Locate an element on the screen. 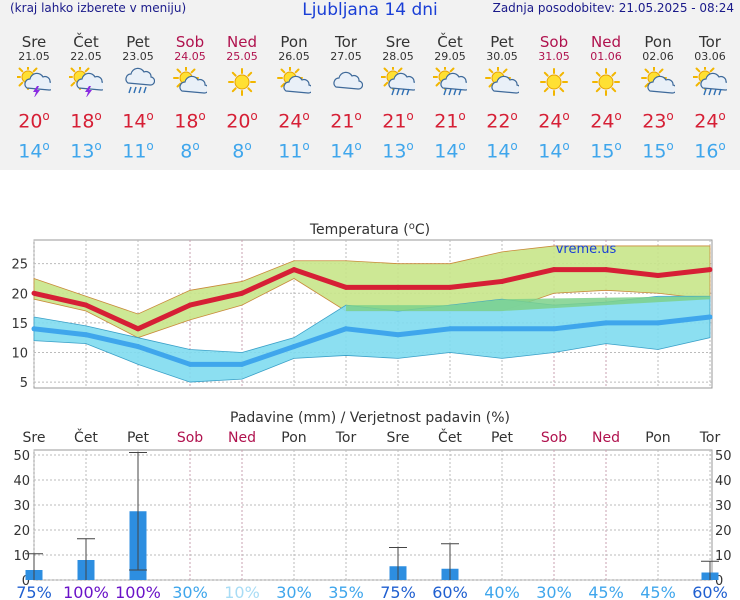 Image resolution: width=740 pixels, height=600 pixels. day-date: 24.05 is located at coordinates (190, 56).